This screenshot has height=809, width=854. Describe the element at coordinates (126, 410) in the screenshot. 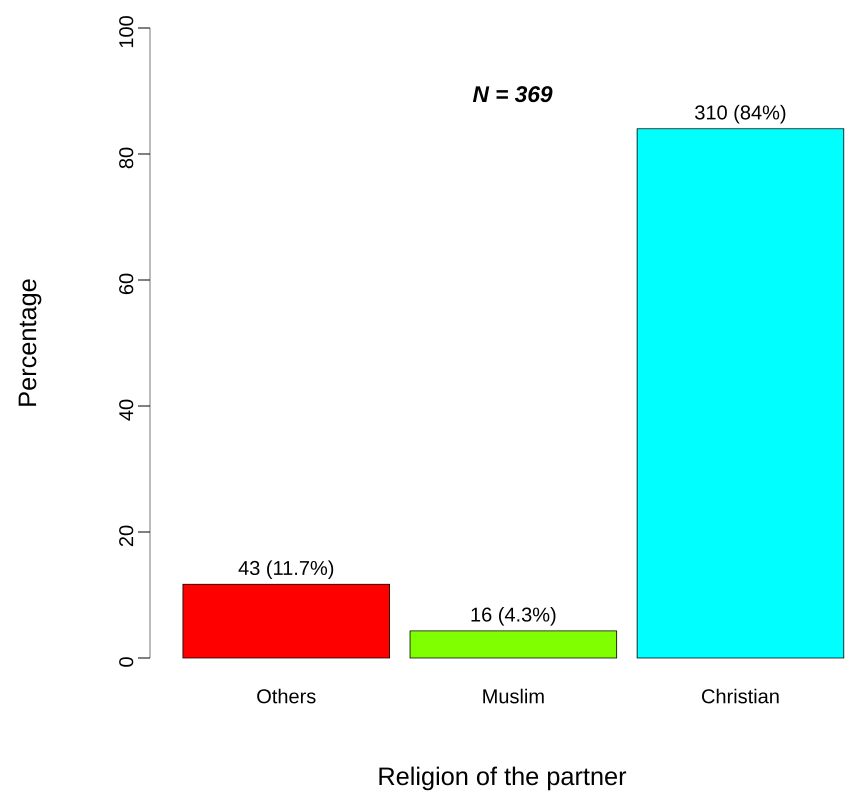

I see `y-tick-label: 40` at that location.